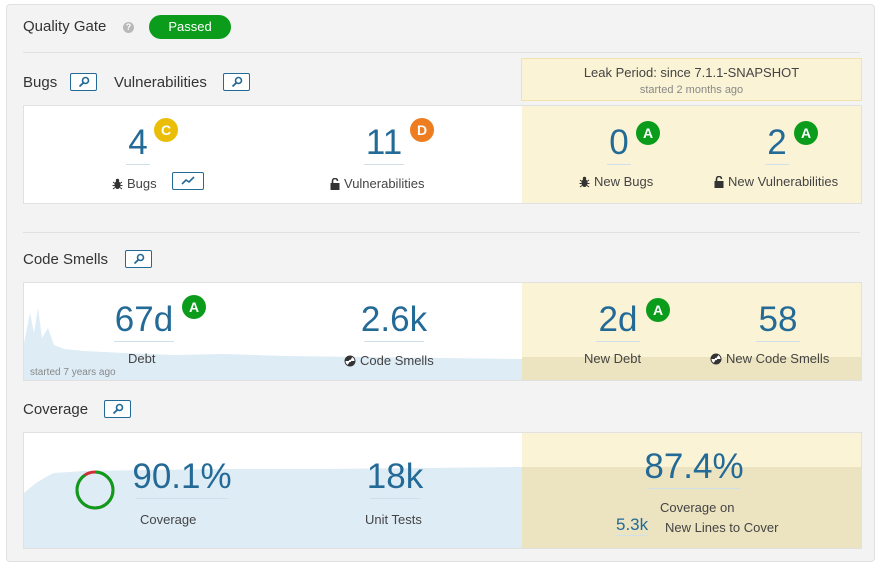  I want to click on code-smells-value: 2.6k, so click(394, 319).